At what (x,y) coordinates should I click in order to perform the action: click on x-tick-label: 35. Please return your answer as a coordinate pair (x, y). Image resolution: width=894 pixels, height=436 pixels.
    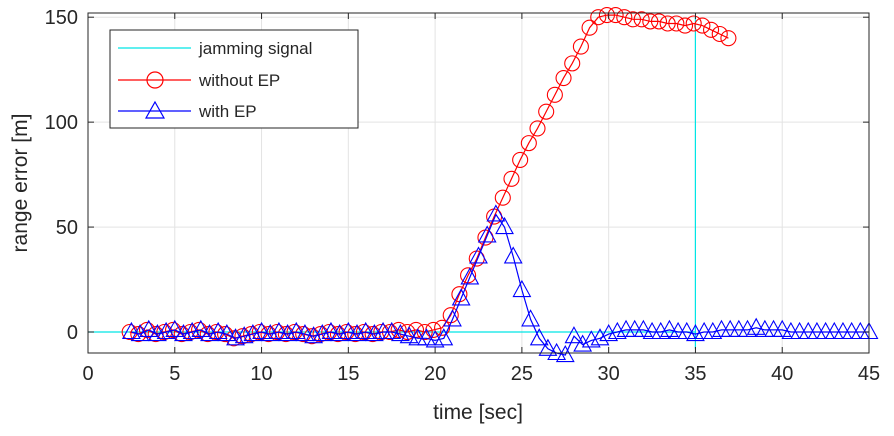
    Looking at the image, I should click on (695, 374).